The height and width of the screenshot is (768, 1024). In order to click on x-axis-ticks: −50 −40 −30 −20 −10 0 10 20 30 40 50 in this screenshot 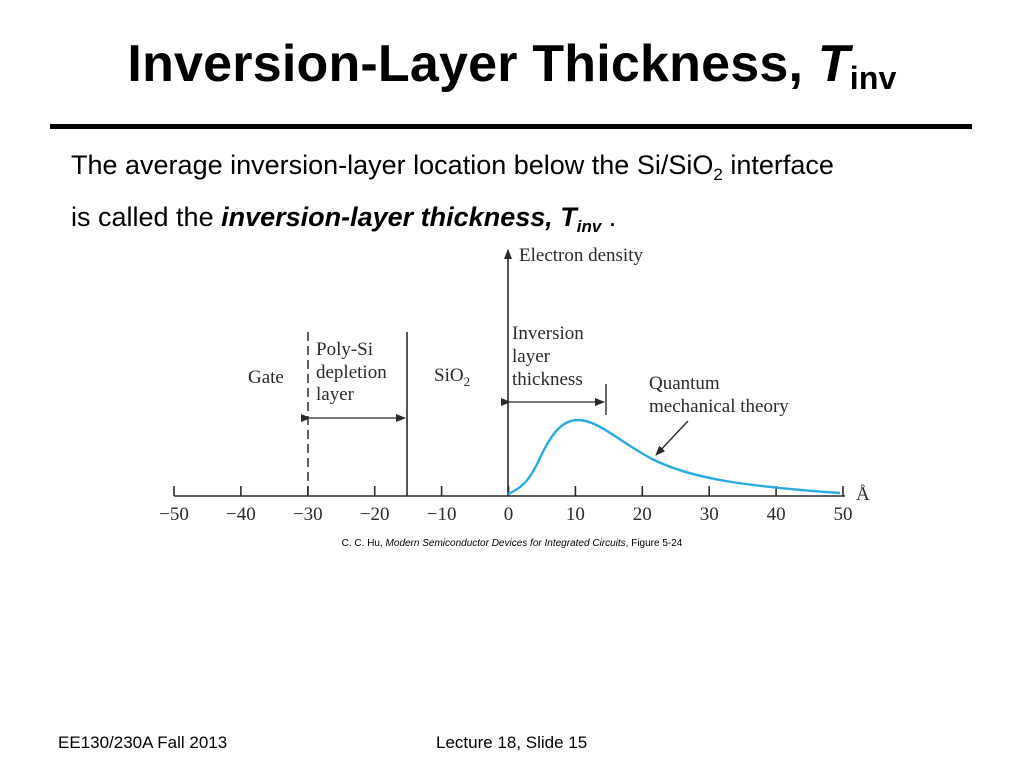, I will do `click(506, 505)`.